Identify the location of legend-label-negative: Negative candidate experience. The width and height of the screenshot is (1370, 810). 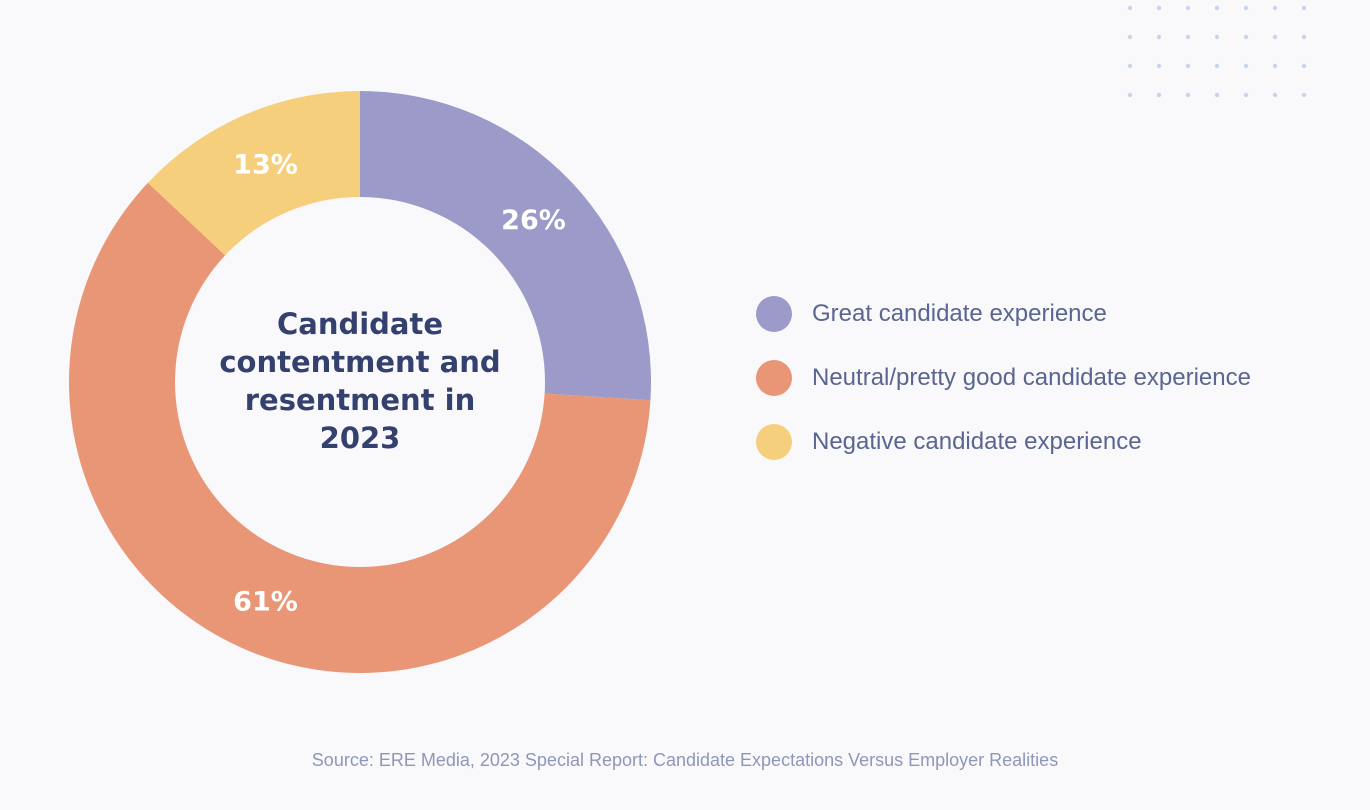
(977, 441).